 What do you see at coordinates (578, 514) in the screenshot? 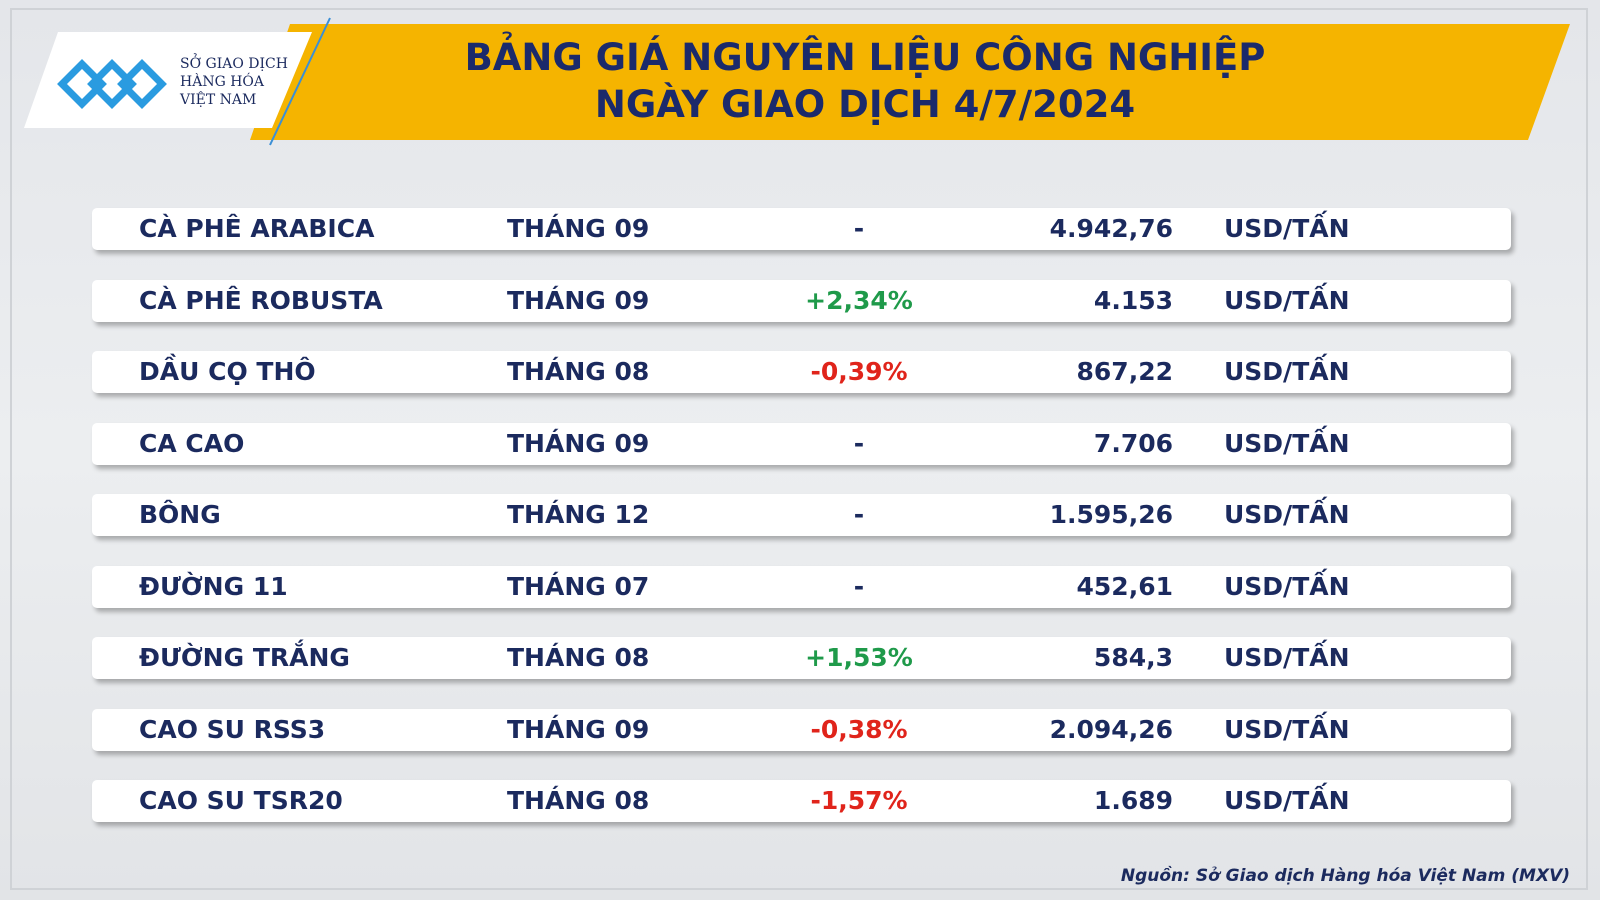
I see `contract-month: THÁNG 12` at bounding box center [578, 514].